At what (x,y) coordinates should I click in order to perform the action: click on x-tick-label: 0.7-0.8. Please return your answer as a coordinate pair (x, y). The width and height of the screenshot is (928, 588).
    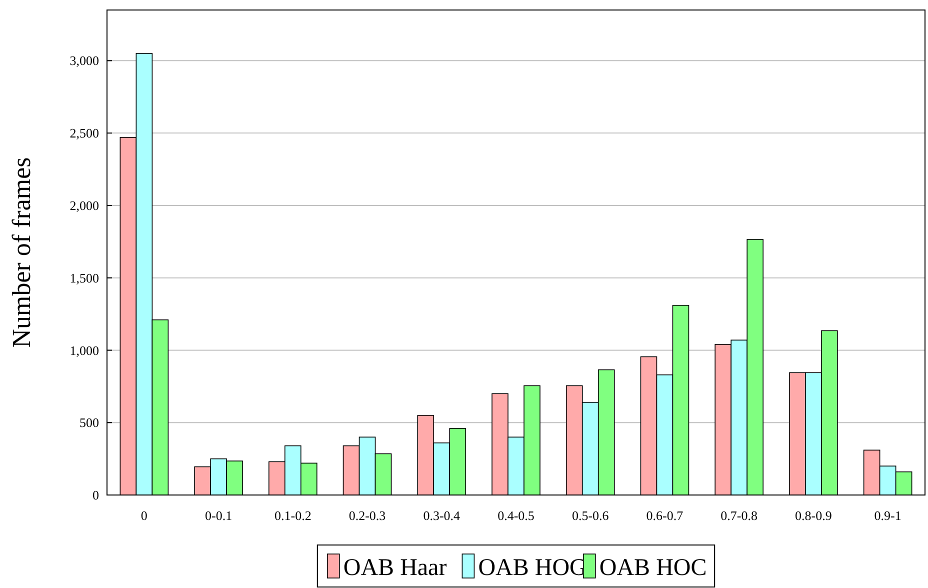
    Looking at the image, I should click on (739, 515).